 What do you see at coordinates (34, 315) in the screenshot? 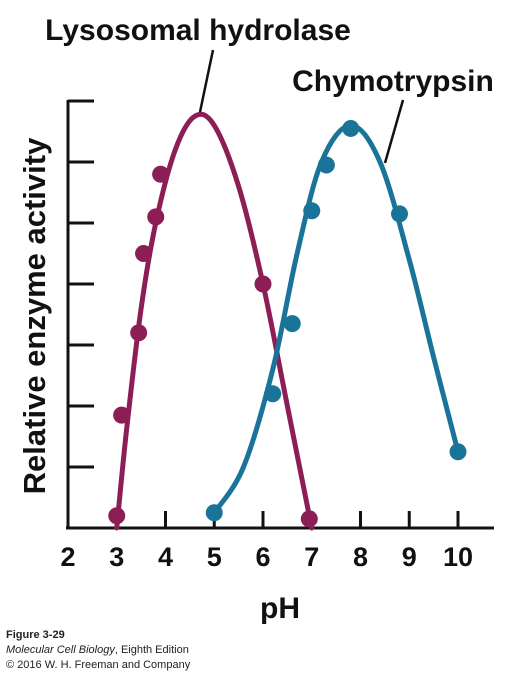
I see `y-axis-label: Relative enzyme activity` at bounding box center [34, 315].